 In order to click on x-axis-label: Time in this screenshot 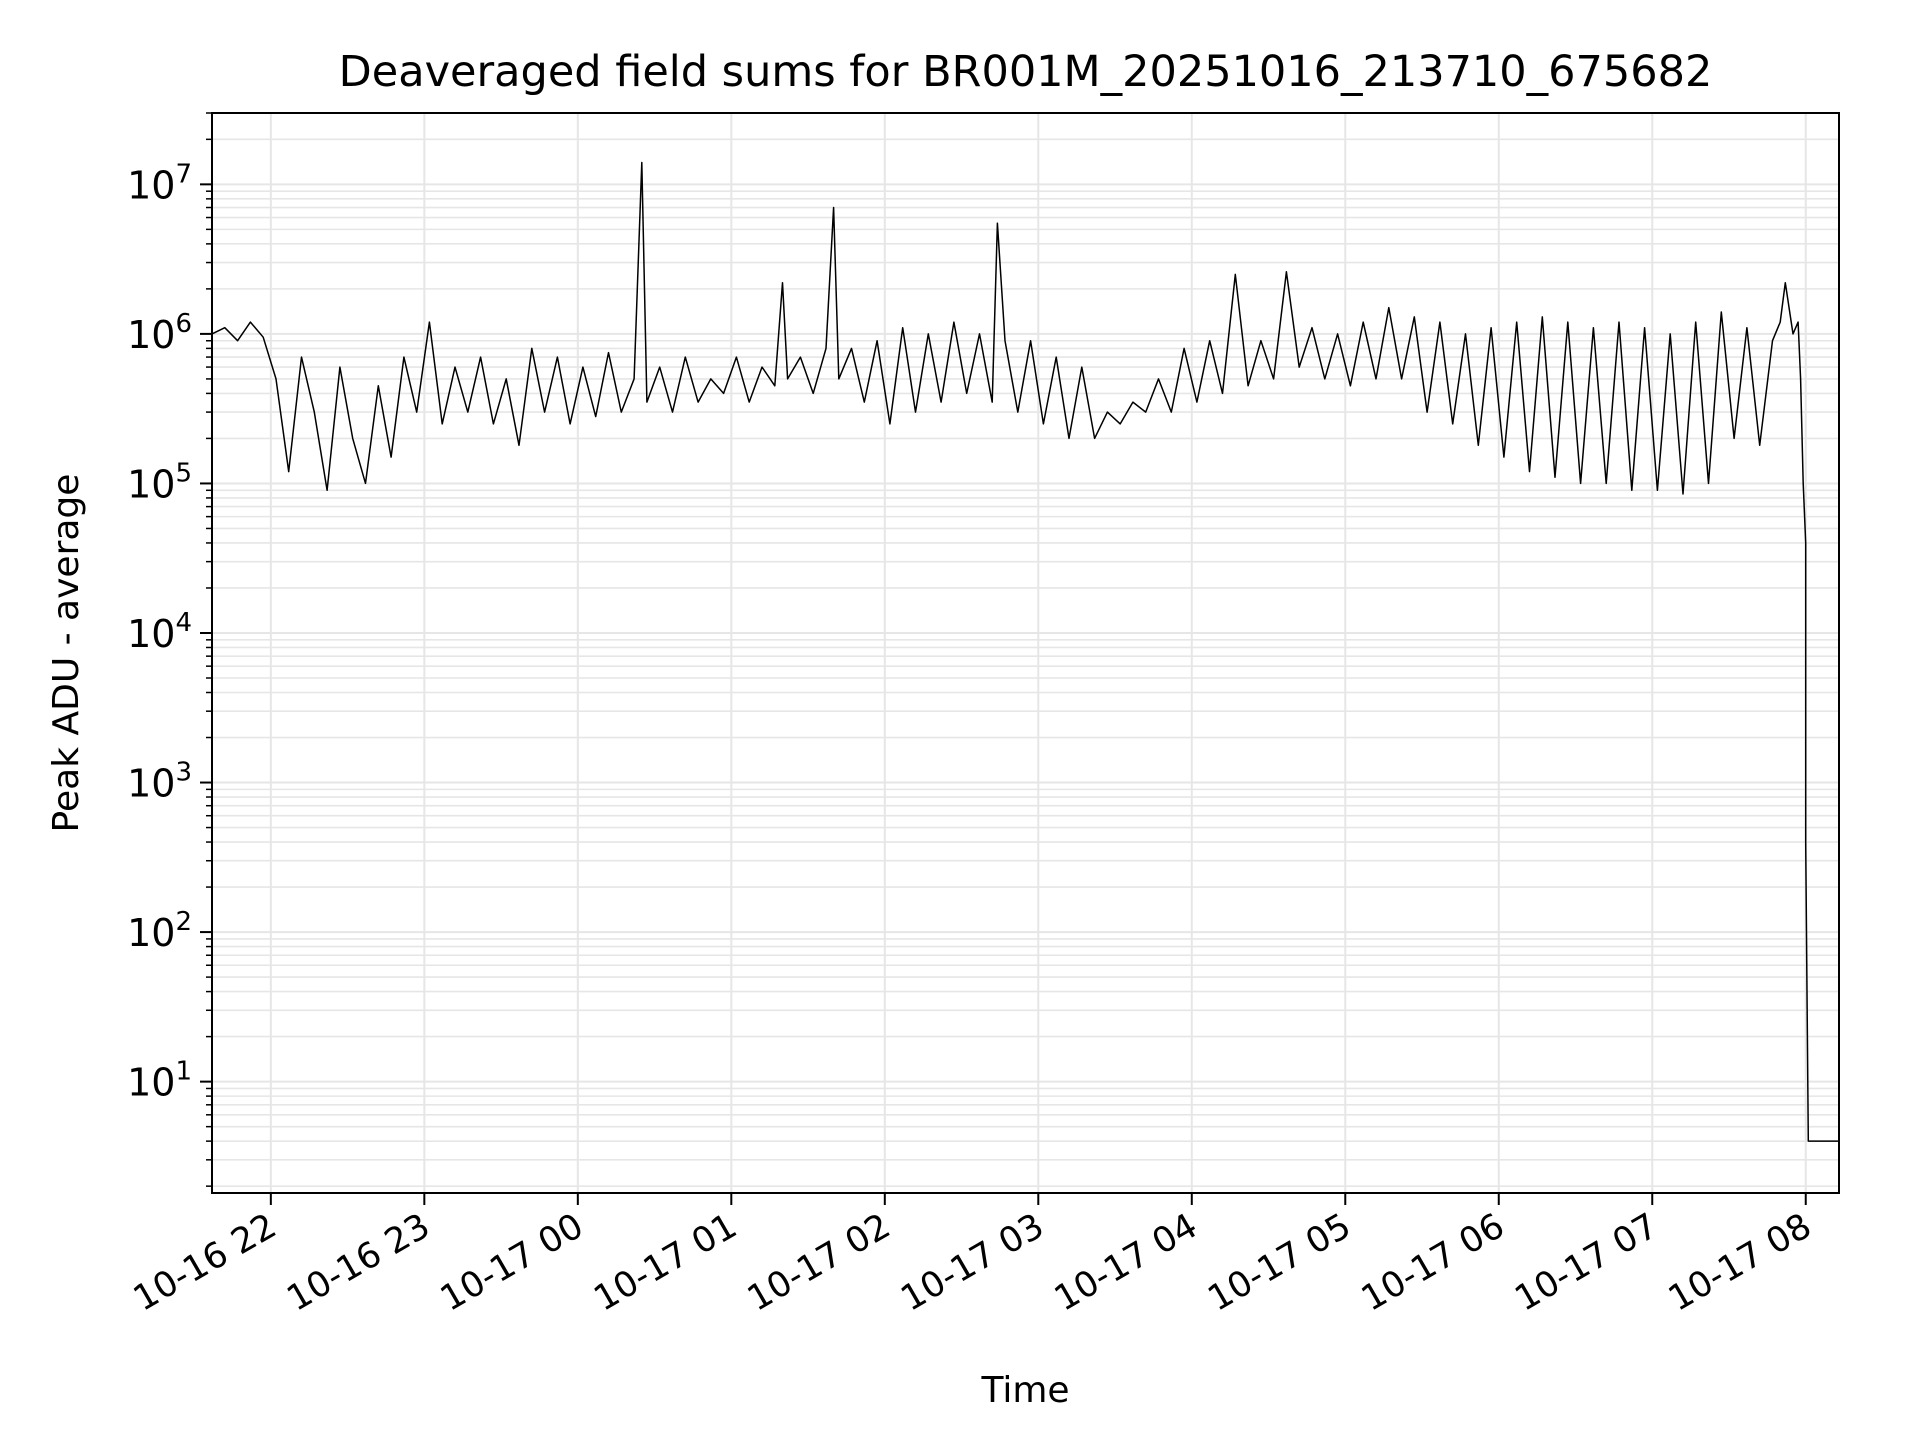, I will do `click(1024, 1390)`.